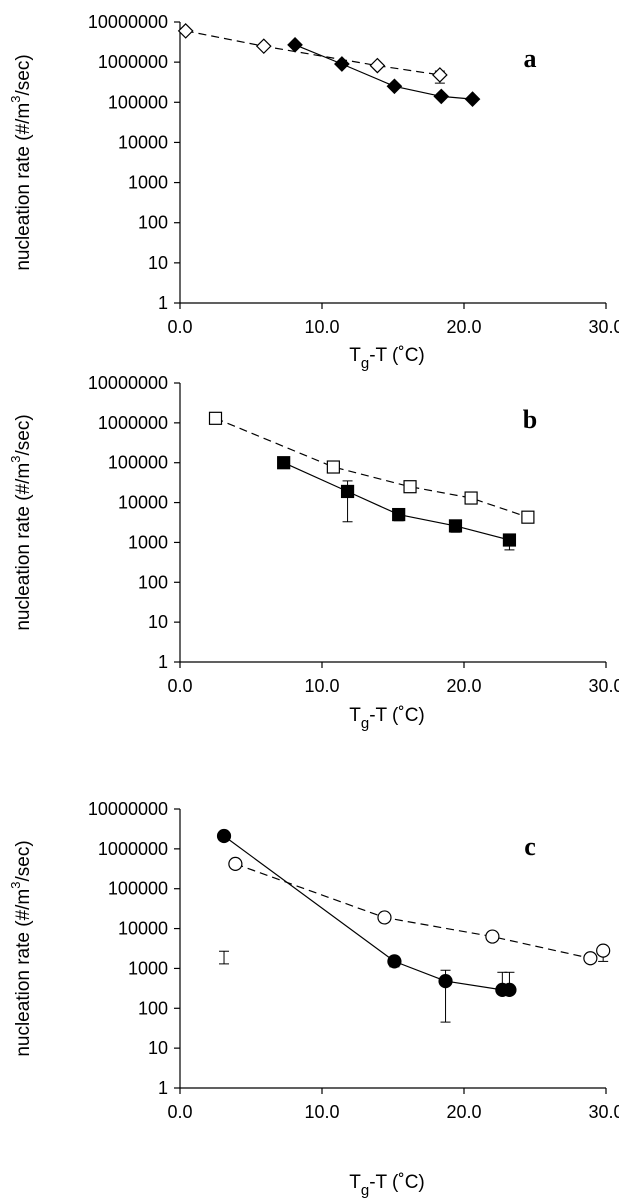  I want to click on panel-label: a, so click(530, 58).